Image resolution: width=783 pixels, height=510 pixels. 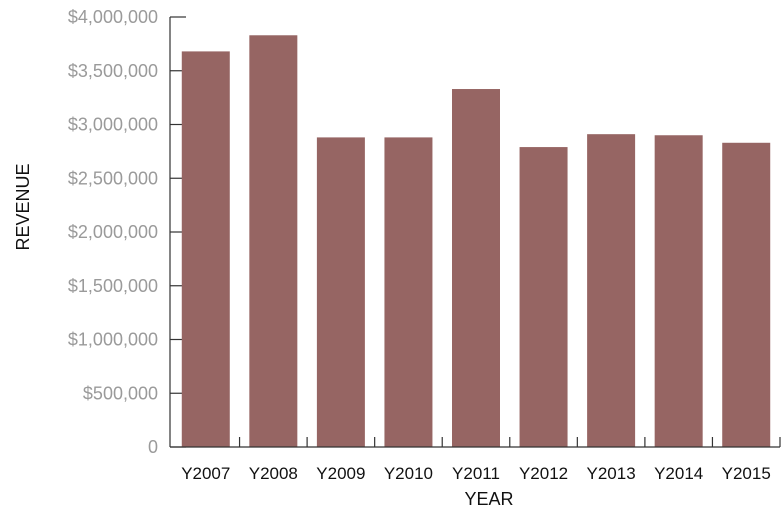 I want to click on x-tick-label: Y2010, so click(x=408, y=473).